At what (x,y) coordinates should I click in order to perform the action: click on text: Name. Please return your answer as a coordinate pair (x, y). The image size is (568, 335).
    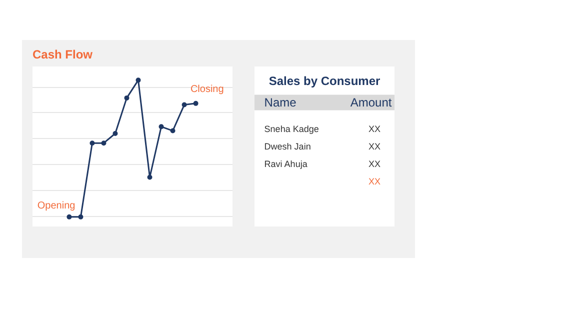
    Looking at the image, I should click on (280, 103).